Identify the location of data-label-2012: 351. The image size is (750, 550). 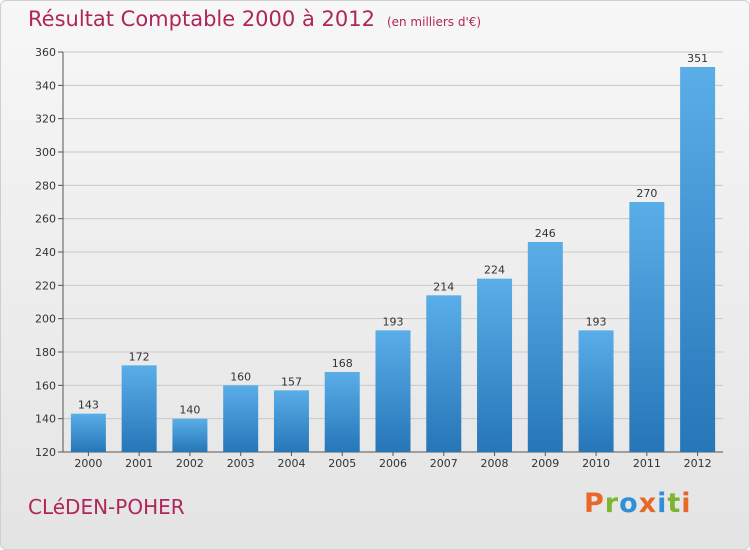
(697, 58).